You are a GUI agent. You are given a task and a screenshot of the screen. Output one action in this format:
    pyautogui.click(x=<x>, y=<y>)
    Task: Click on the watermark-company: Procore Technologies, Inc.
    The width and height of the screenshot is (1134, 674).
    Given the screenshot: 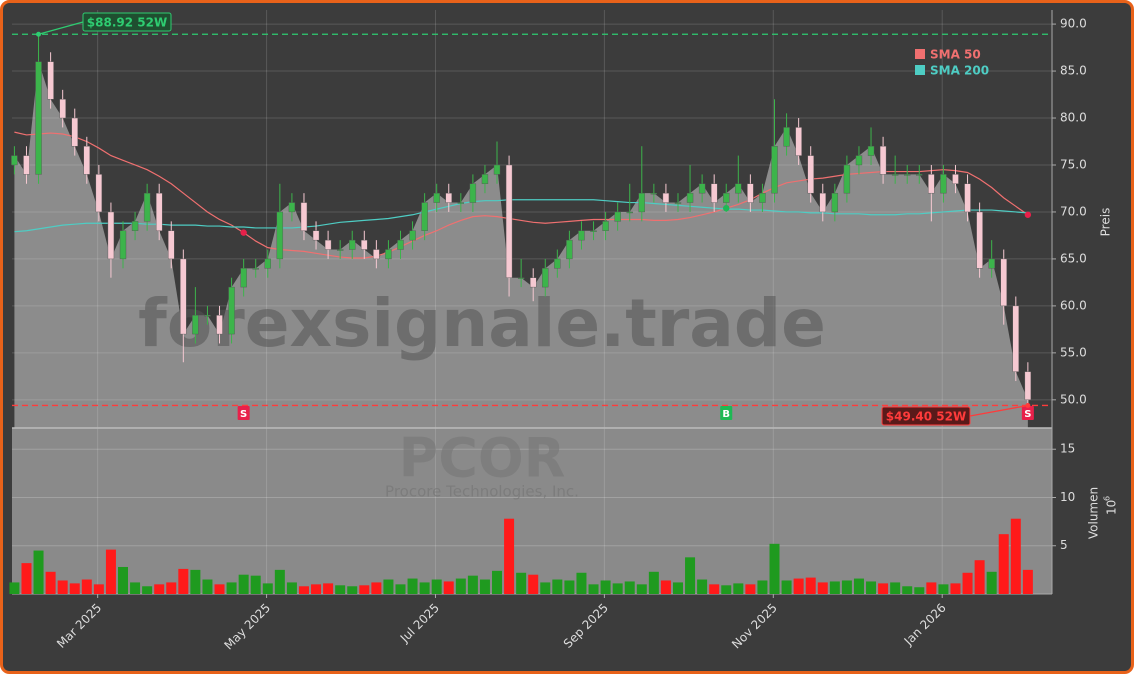 What is the action you would take?
    pyautogui.click(x=482, y=492)
    